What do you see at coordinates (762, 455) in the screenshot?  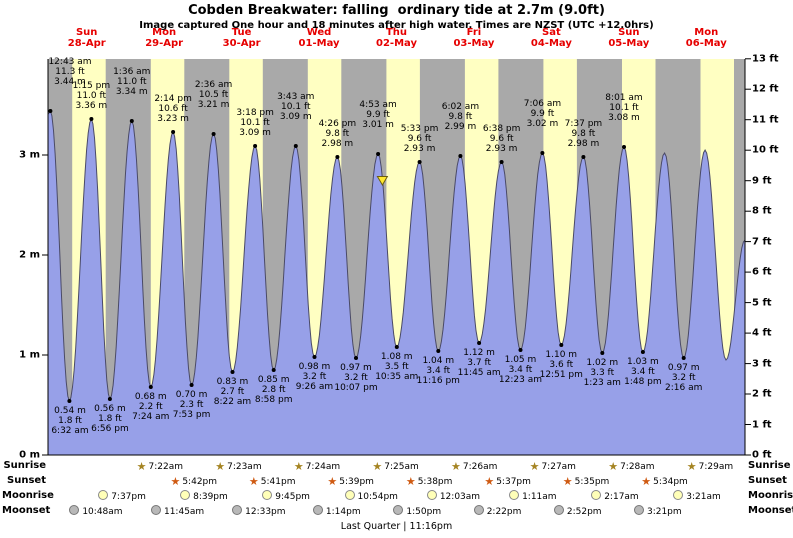 I see `y-axis-right-label: 0 ft` at bounding box center [762, 455].